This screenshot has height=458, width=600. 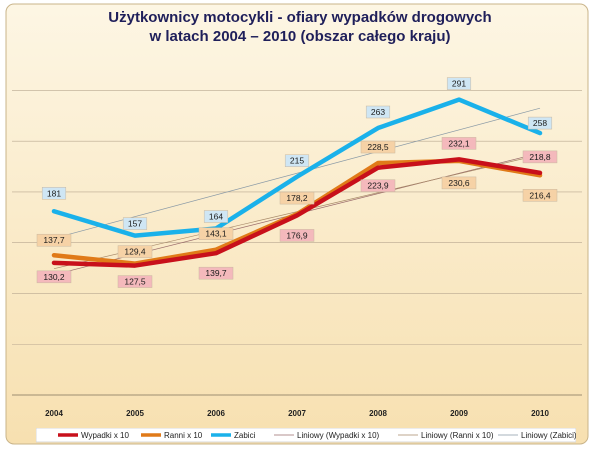 I want to click on legend-label-trend-ranni: Liniowy (Ranni x 10), so click(x=457, y=435).